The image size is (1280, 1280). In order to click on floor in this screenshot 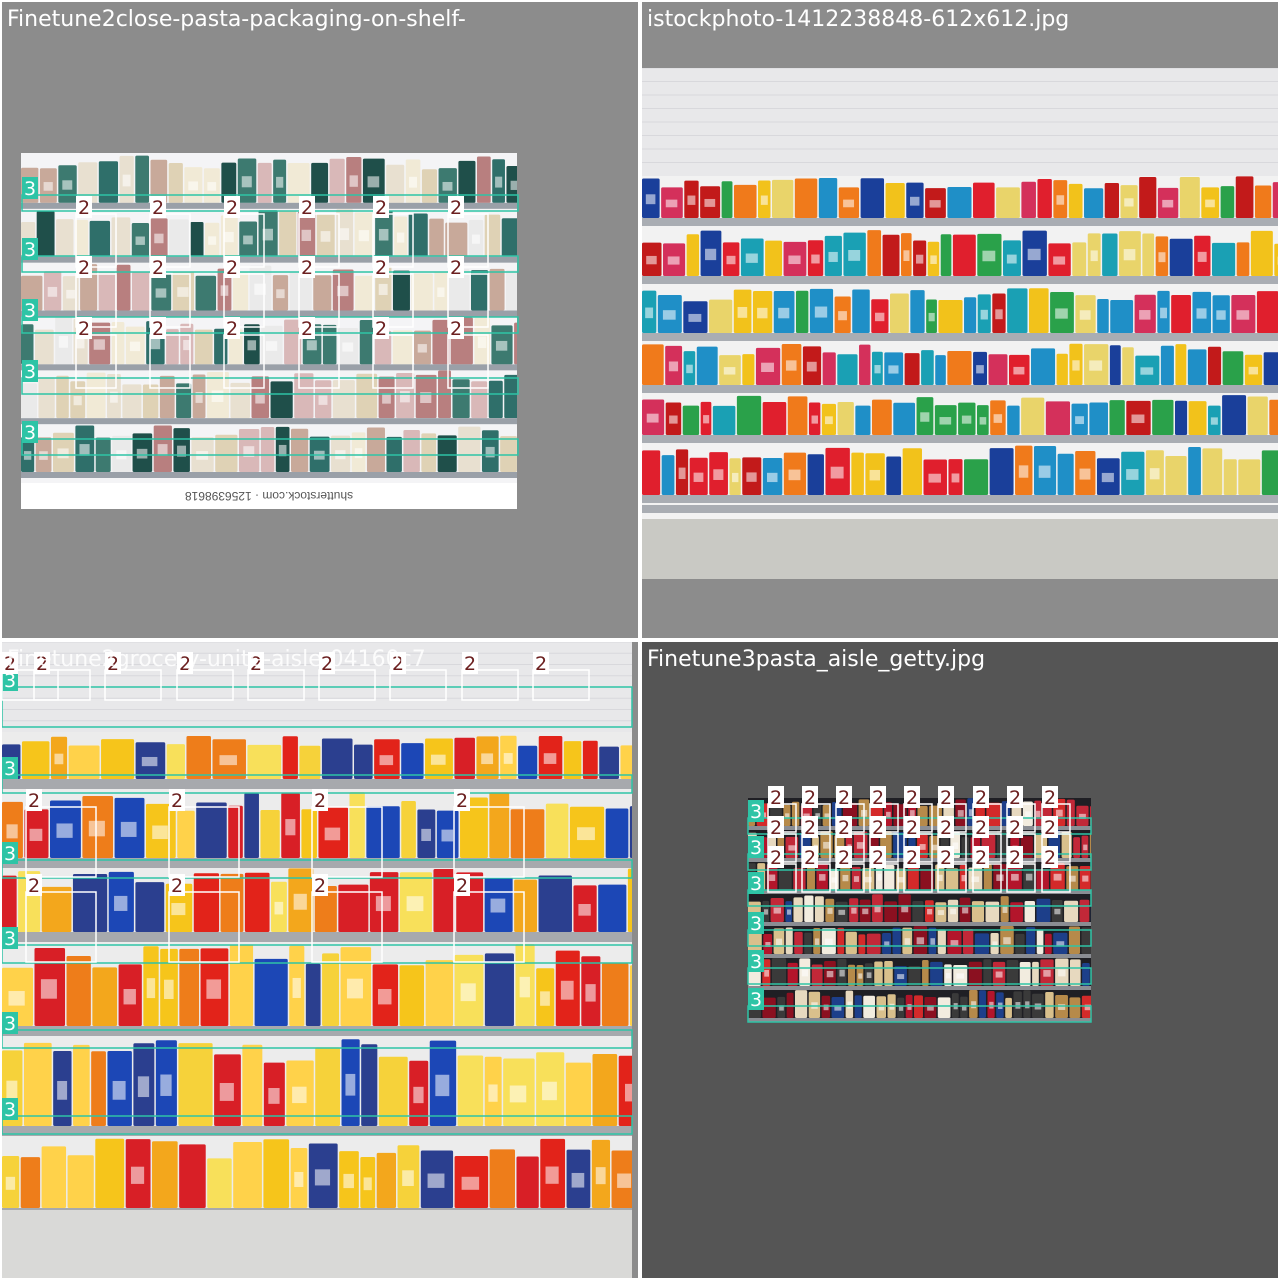, I will do `click(960, 549)`.